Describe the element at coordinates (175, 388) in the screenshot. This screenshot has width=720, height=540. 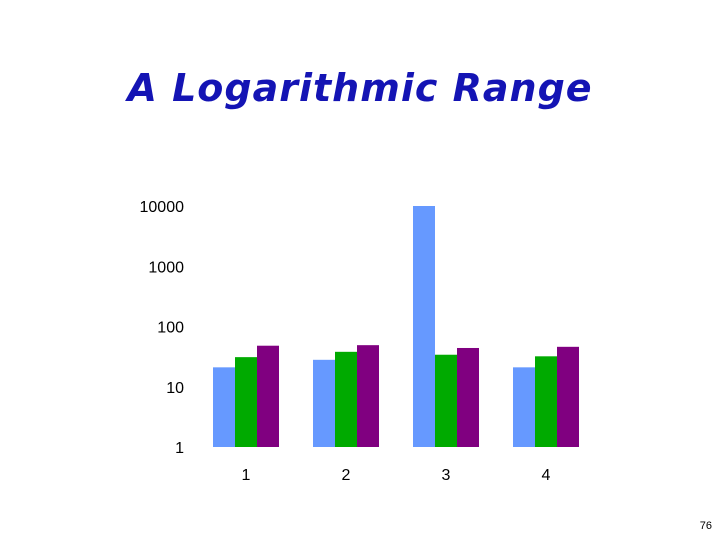
I see `y-tick-label: 10` at that location.